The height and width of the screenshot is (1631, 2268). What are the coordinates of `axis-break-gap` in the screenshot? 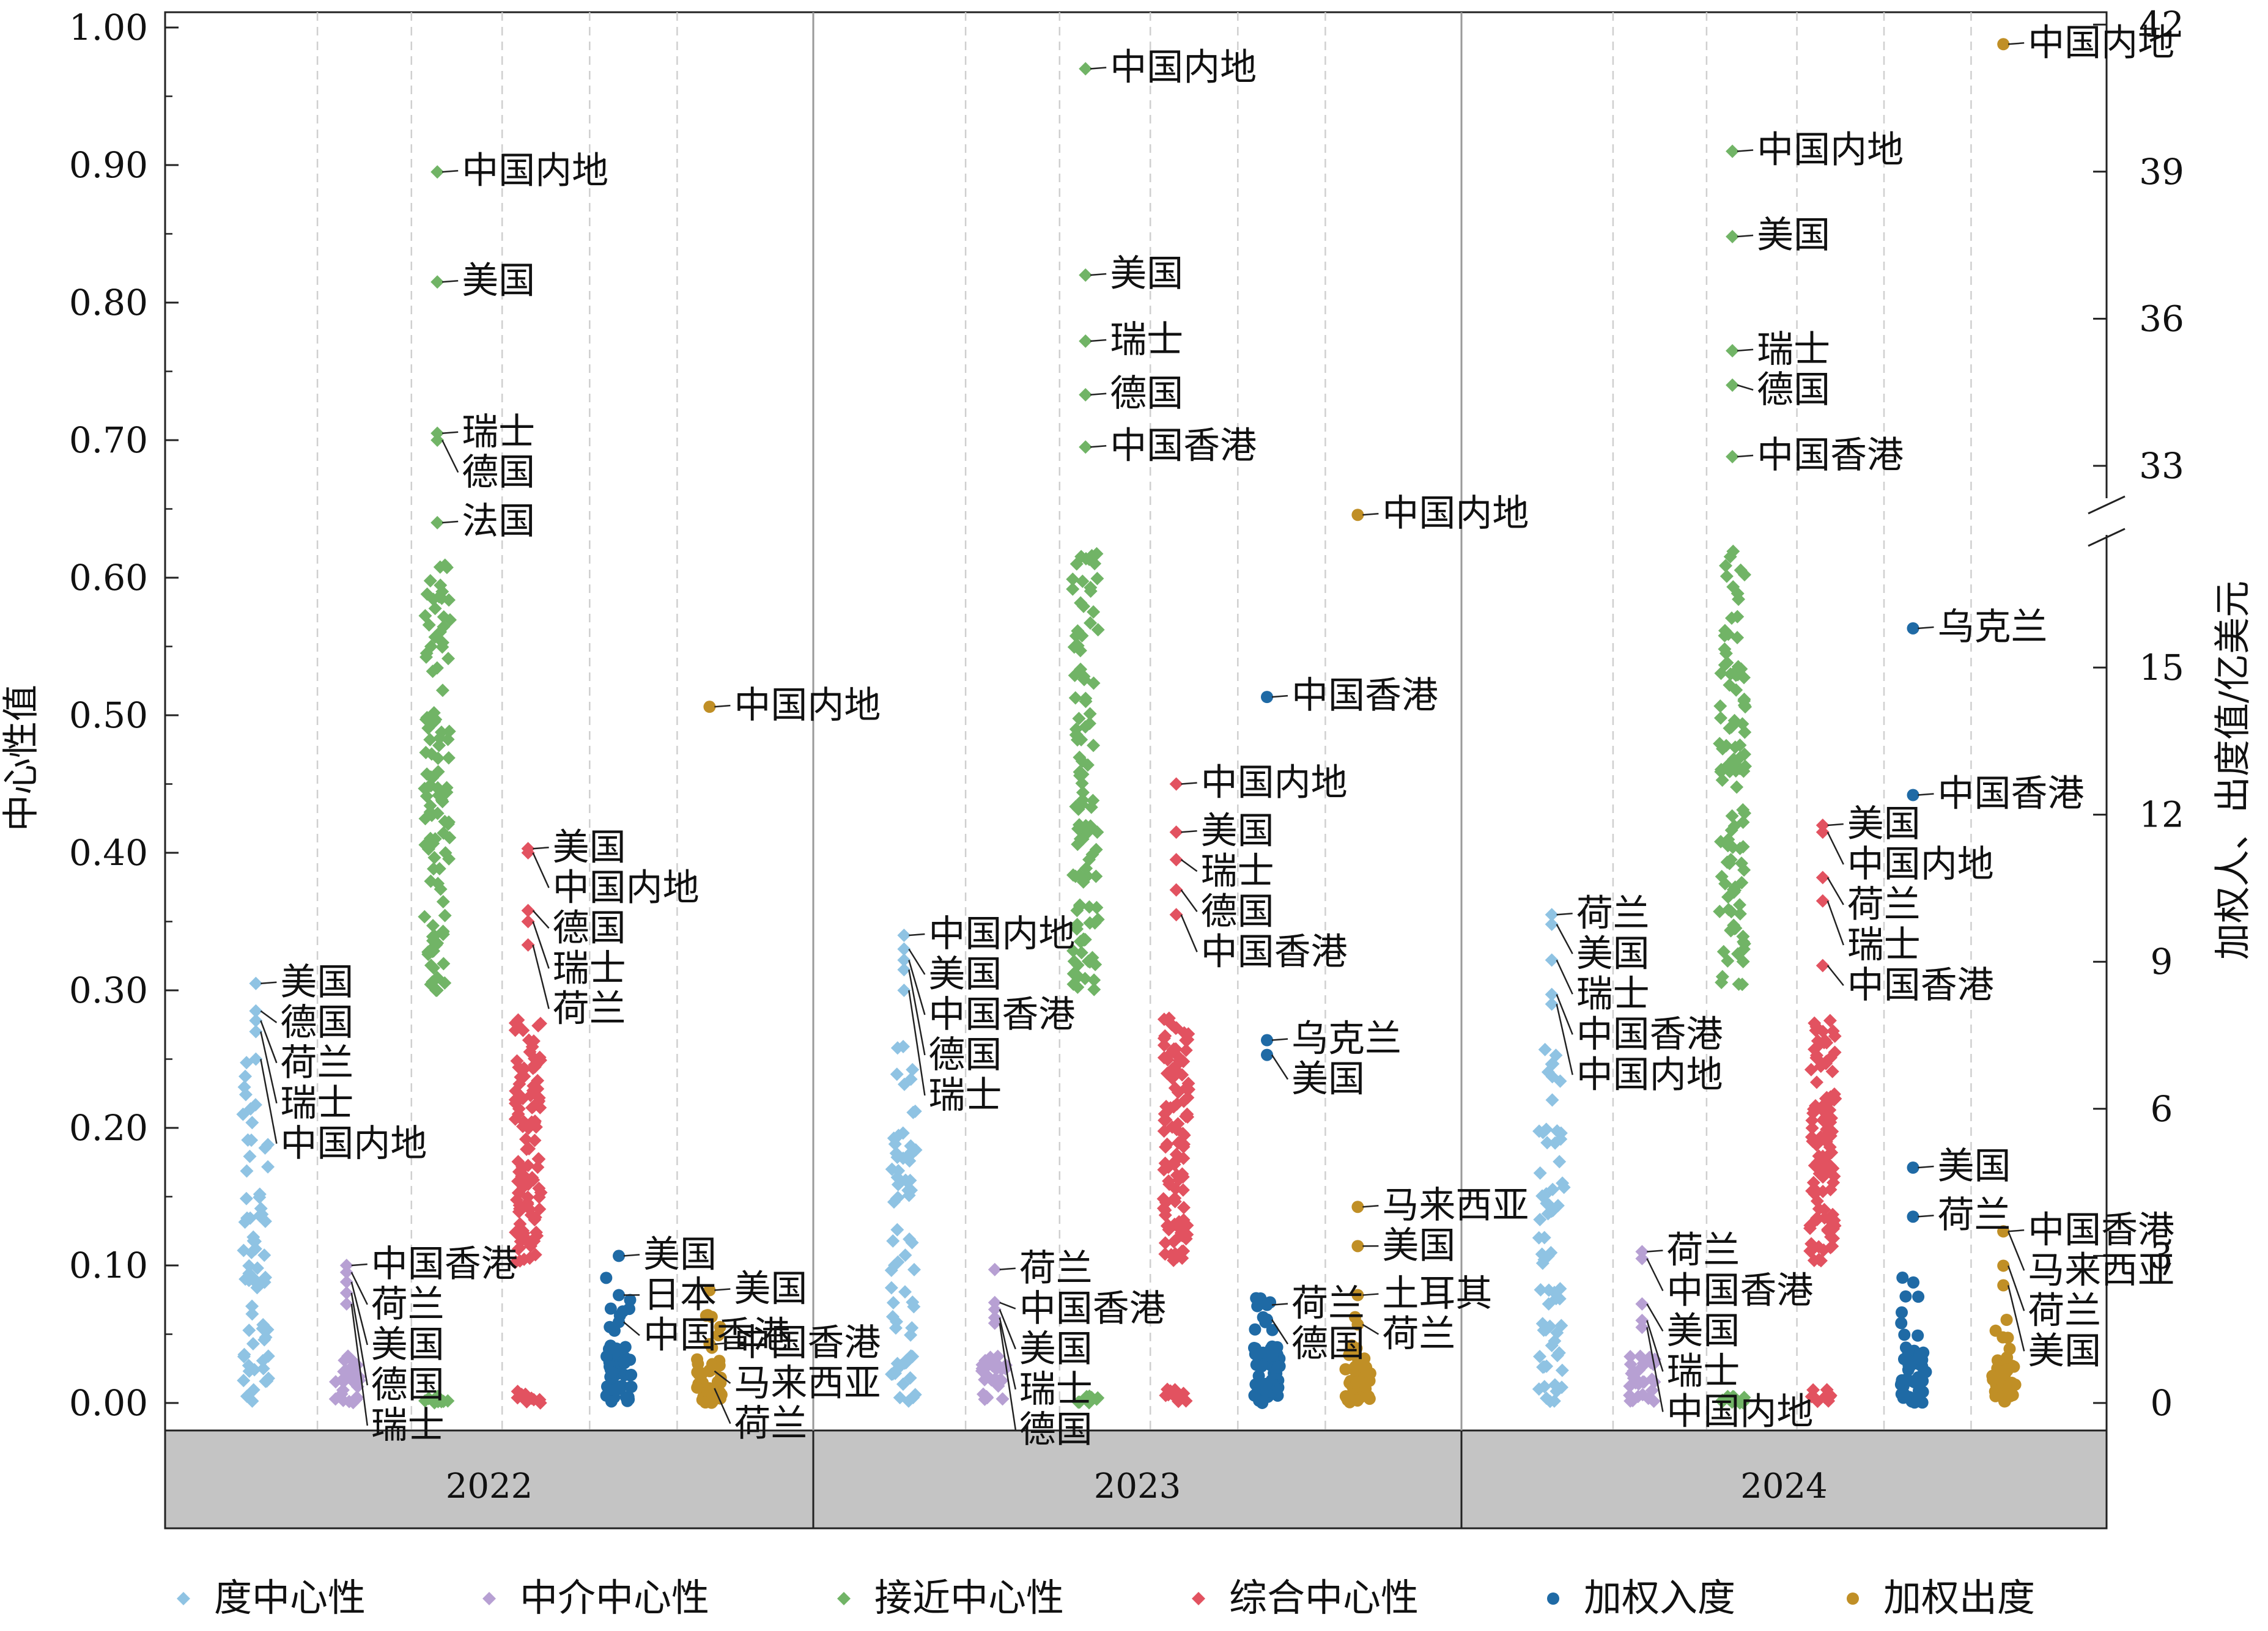 It's located at (2106, 516).